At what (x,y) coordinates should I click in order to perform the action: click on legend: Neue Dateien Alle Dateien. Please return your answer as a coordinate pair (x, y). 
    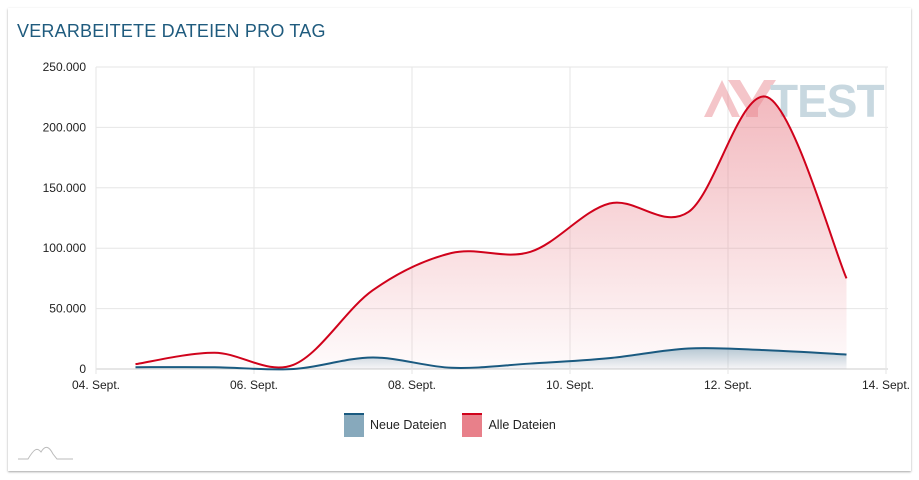
    Looking at the image, I should click on (450, 425).